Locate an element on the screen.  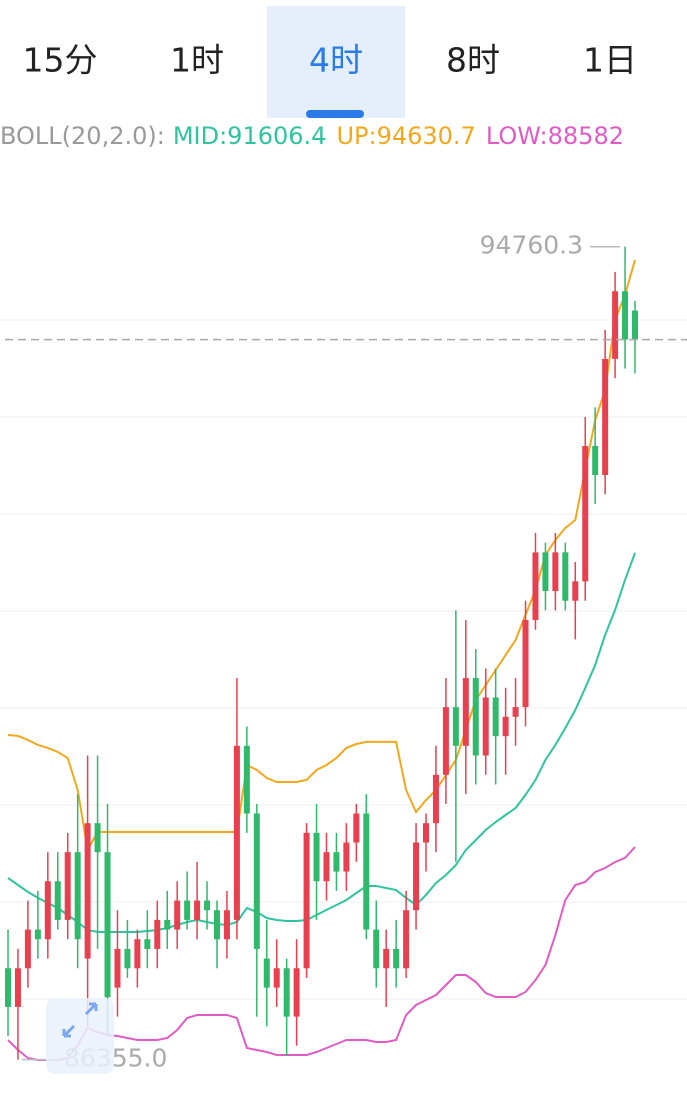
legend: MID:91606.4 UP:94630.7 LOW:88582 is located at coordinates (398, 136).